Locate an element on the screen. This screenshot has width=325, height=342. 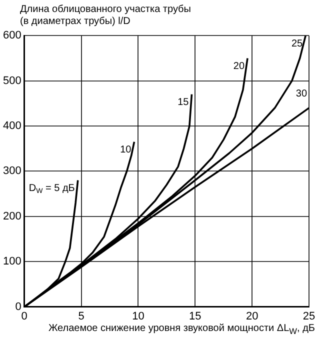
x-tick-label: 5 is located at coordinates (81, 316).